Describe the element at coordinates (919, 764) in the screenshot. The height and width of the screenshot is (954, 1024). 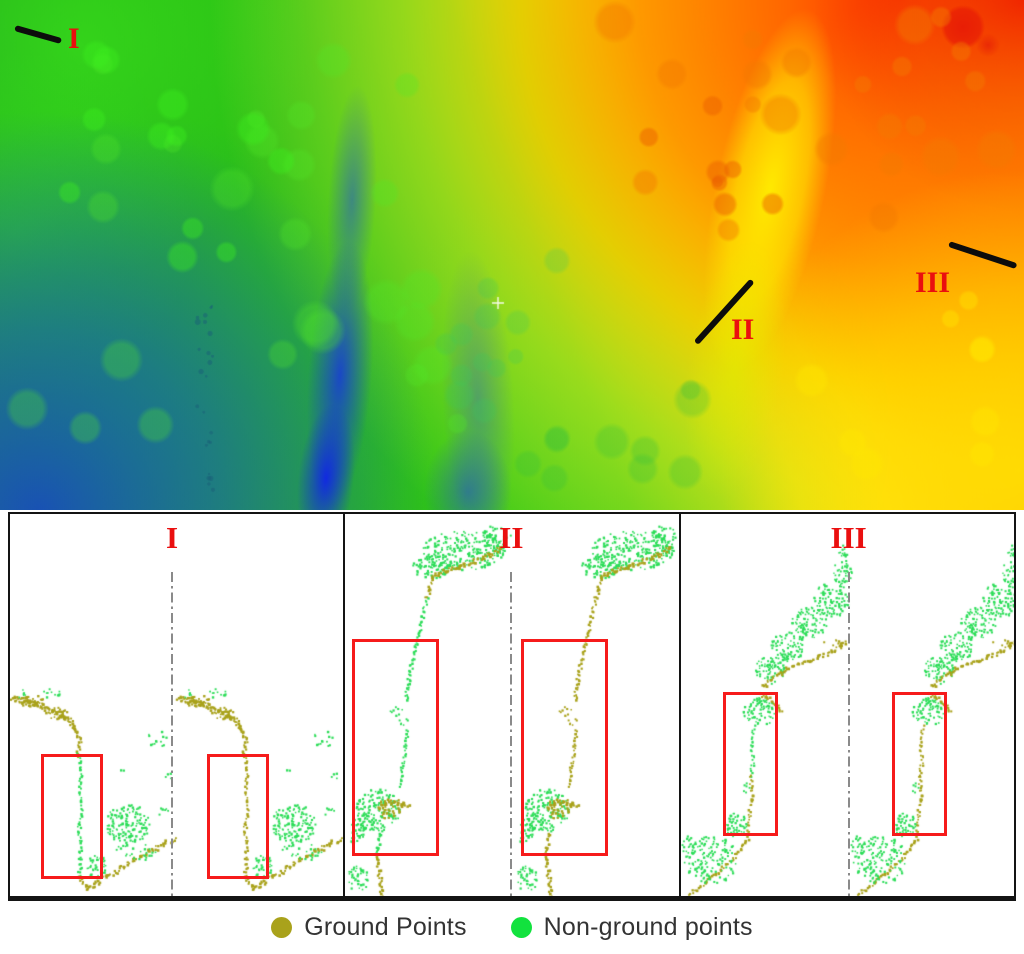
I see `highlight-box-right-III` at that location.